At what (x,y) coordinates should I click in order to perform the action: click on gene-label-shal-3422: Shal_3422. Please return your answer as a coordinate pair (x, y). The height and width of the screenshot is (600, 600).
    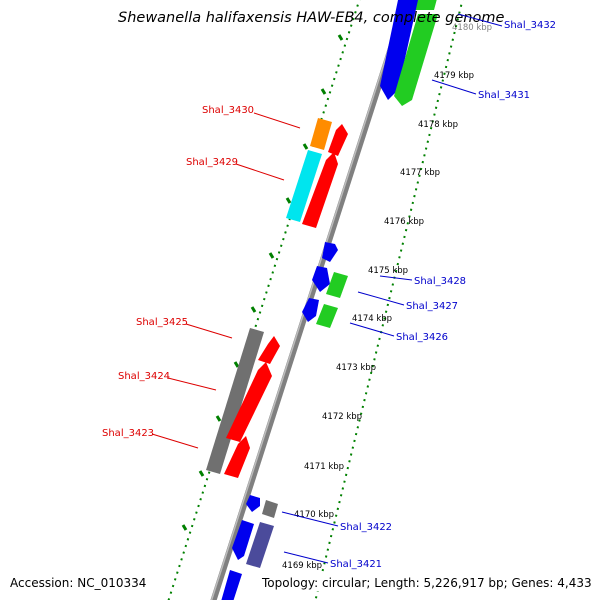
    Looking at the image, I should click on (366, 527).